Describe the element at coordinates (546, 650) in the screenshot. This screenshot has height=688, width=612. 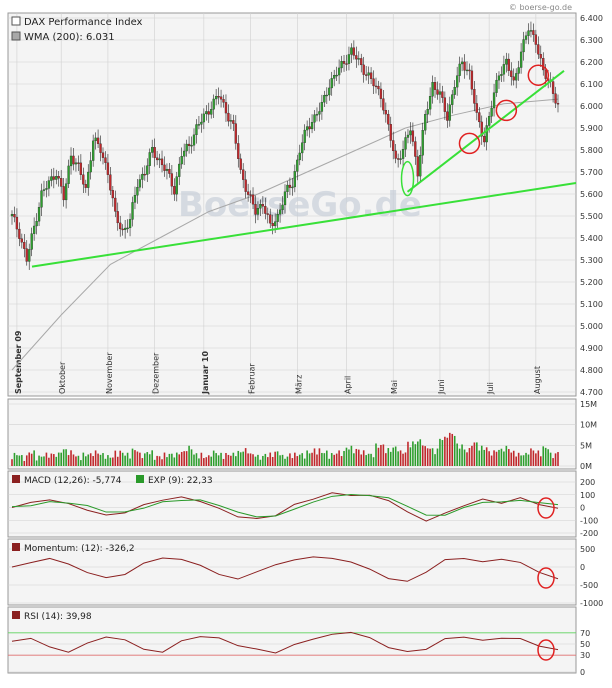
I see `rsi-highlight-circle` at that location.